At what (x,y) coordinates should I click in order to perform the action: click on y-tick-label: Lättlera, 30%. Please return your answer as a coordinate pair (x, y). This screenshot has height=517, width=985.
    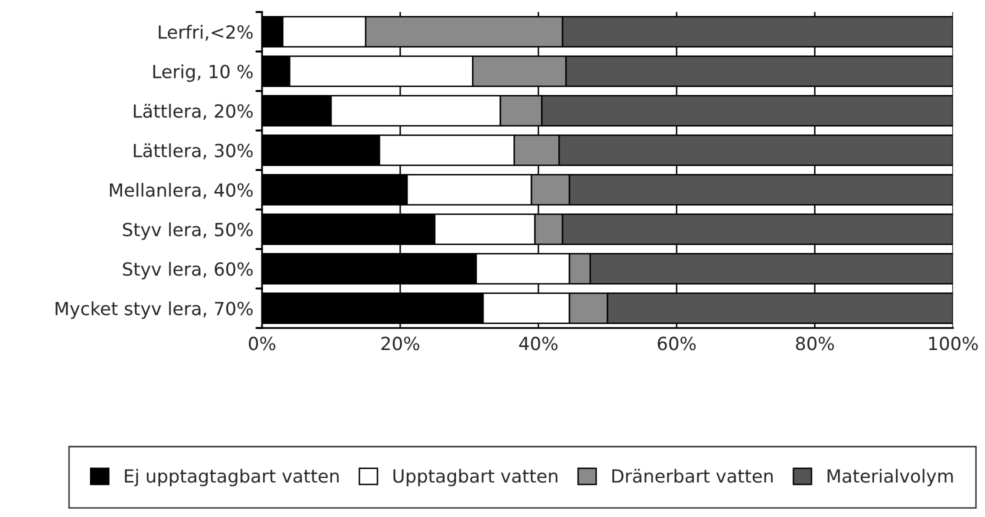
    Looking at the image, I should click on (193, 151).